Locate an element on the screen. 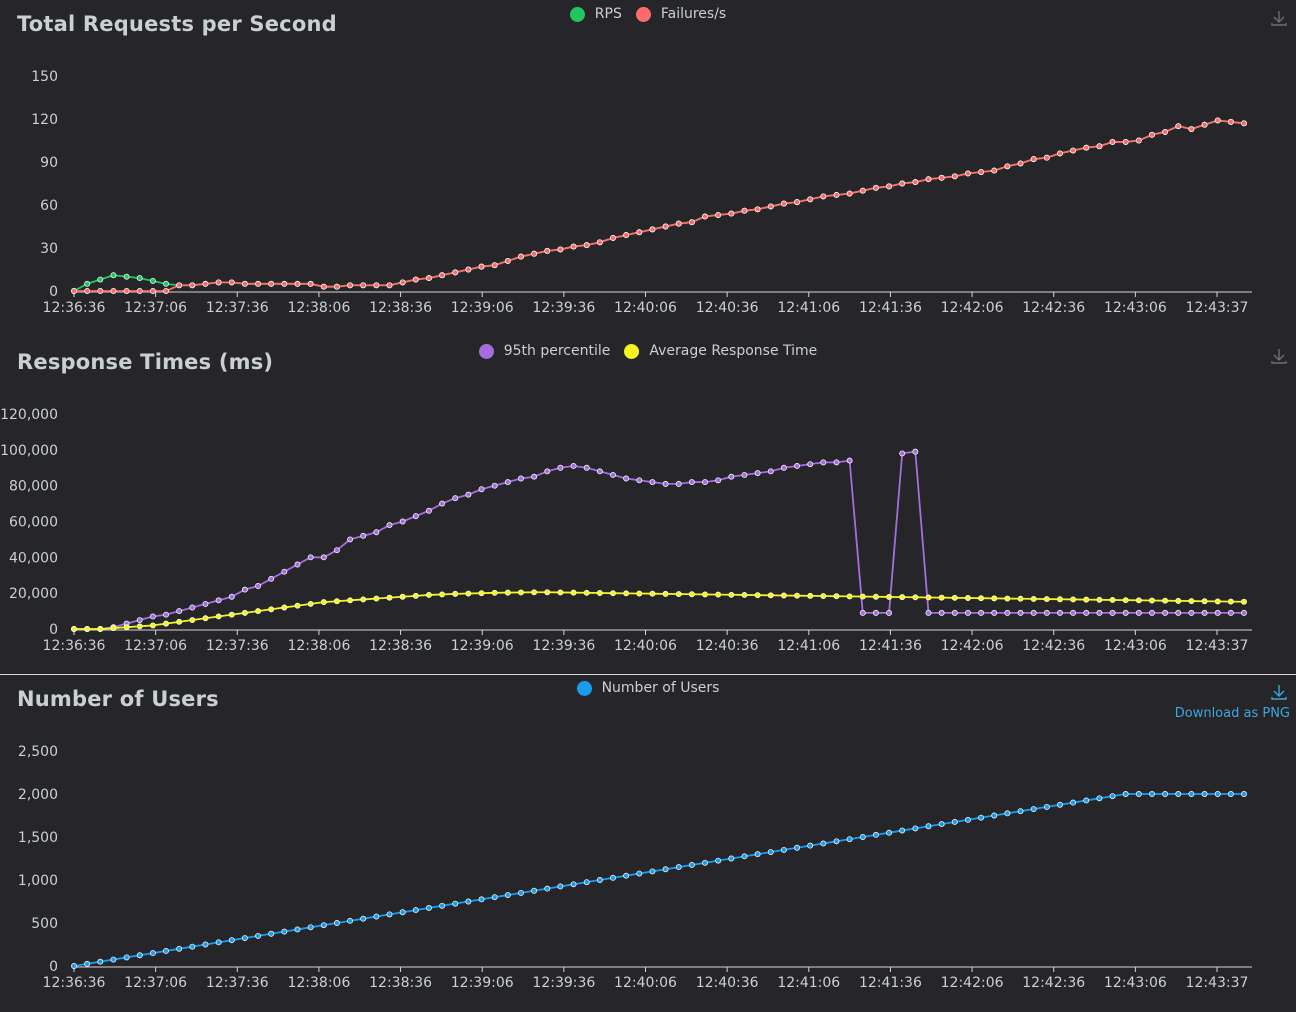  legend-item-users: Number of Users is located at coordinates (648, 688).